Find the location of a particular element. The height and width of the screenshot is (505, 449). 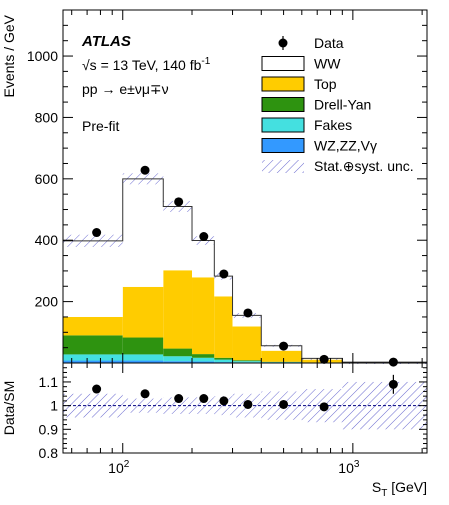

x-axis-title-unit: [GeV] is located at coordinates (407, 487).